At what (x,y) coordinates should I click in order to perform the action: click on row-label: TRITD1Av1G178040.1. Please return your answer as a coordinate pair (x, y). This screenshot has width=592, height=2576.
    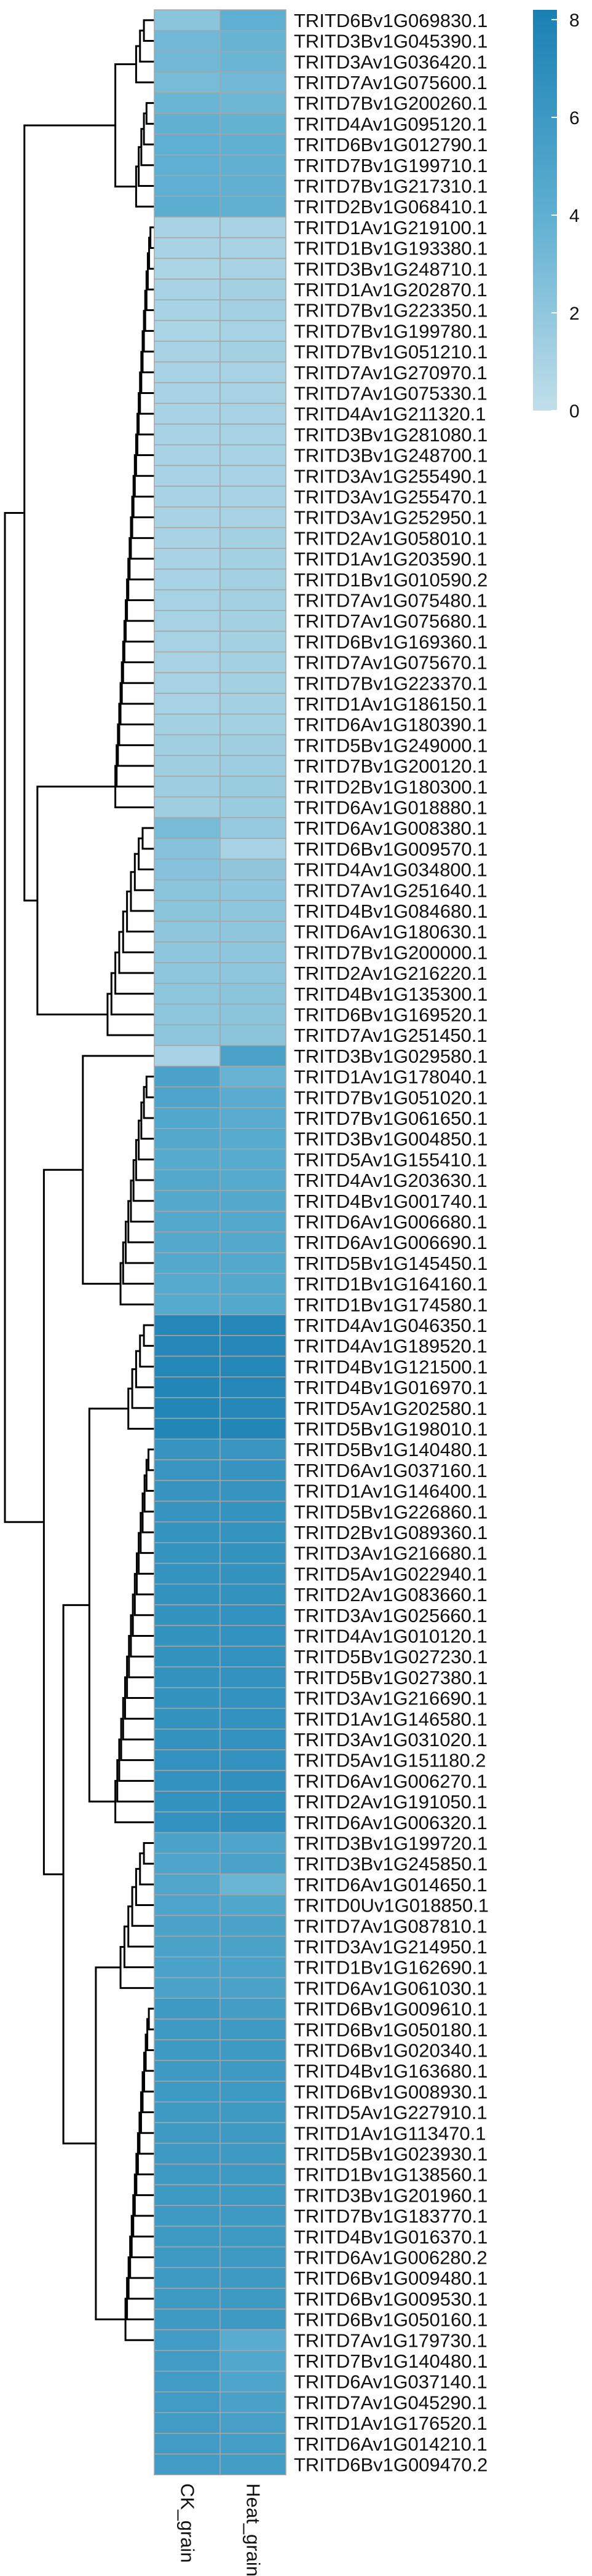
    Looking at the image, I should click on (391, 1077).